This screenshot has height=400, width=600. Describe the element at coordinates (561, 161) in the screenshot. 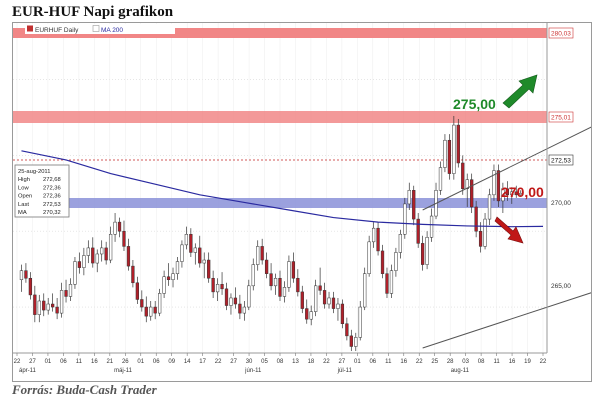

I see `price-tag-last-text: 272,53` at that location.